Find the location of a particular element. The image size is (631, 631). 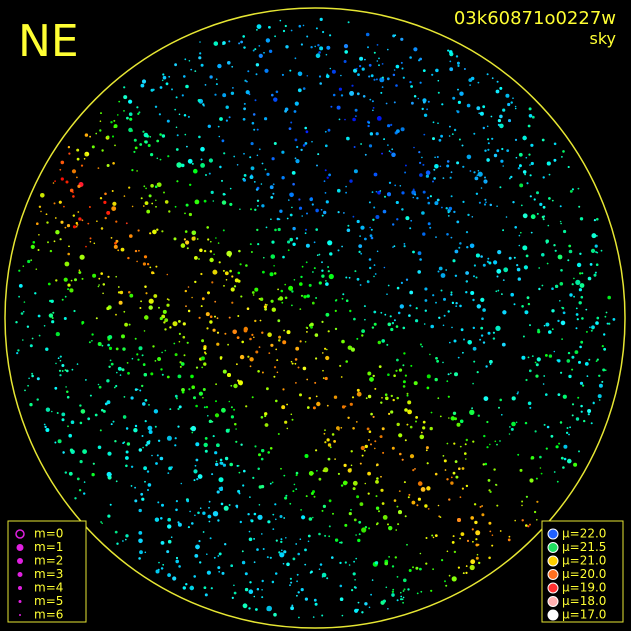

magnitude-marker is located at coordinates (20, 574).